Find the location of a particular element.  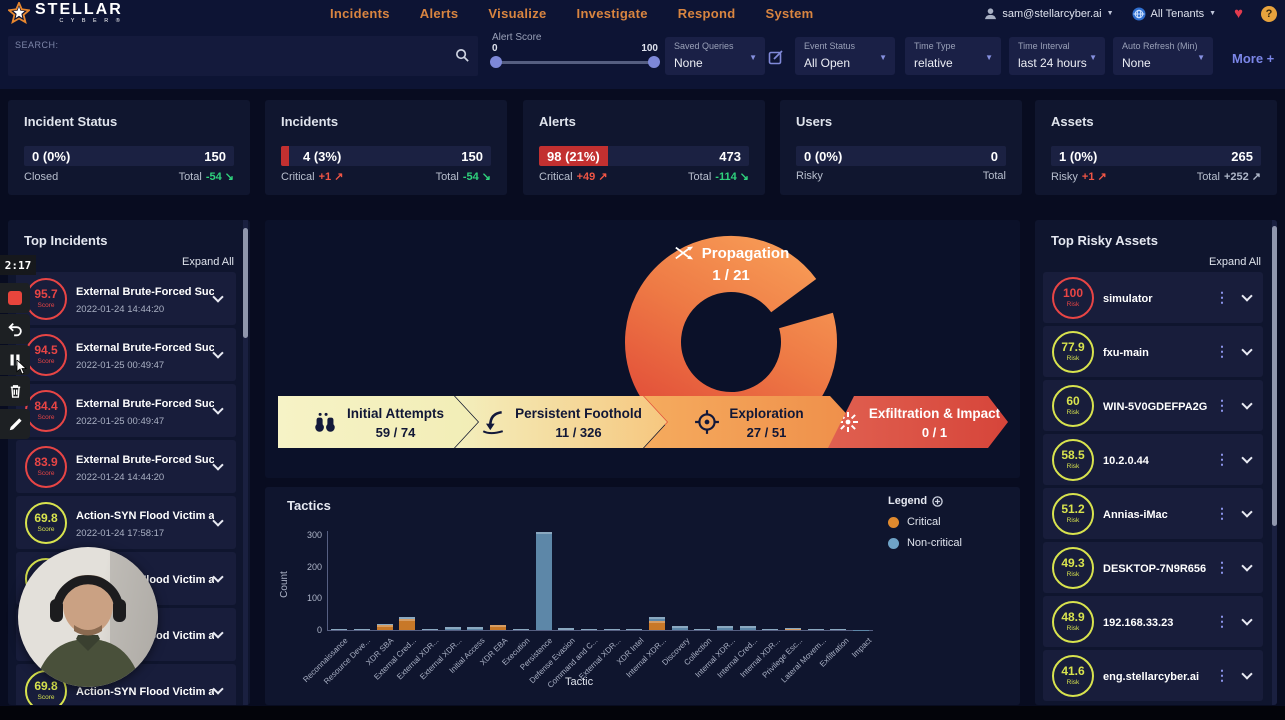

user-menu: sam@stellarcyber.ai ▼ is located at coordinates (1049, 13).